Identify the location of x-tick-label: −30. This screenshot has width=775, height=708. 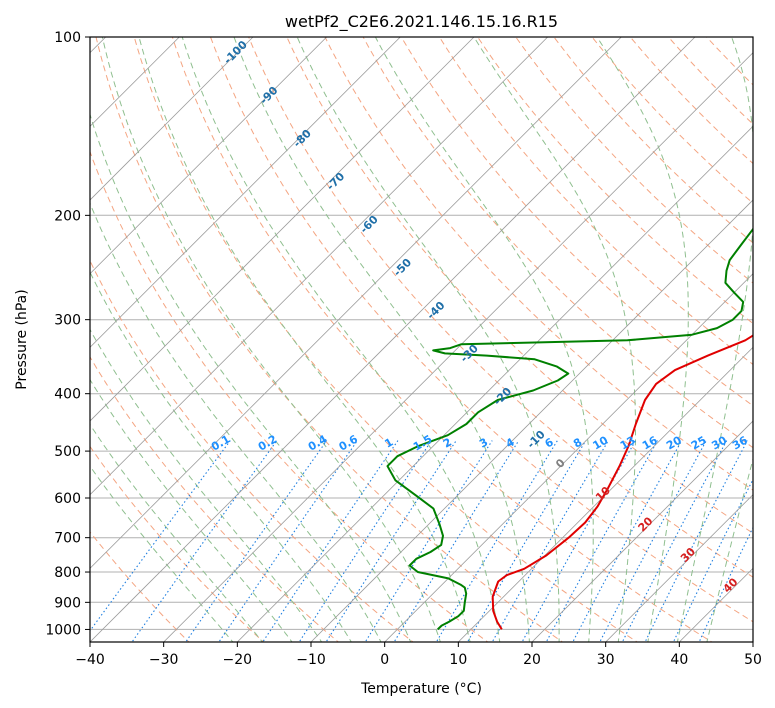
(164, 660).